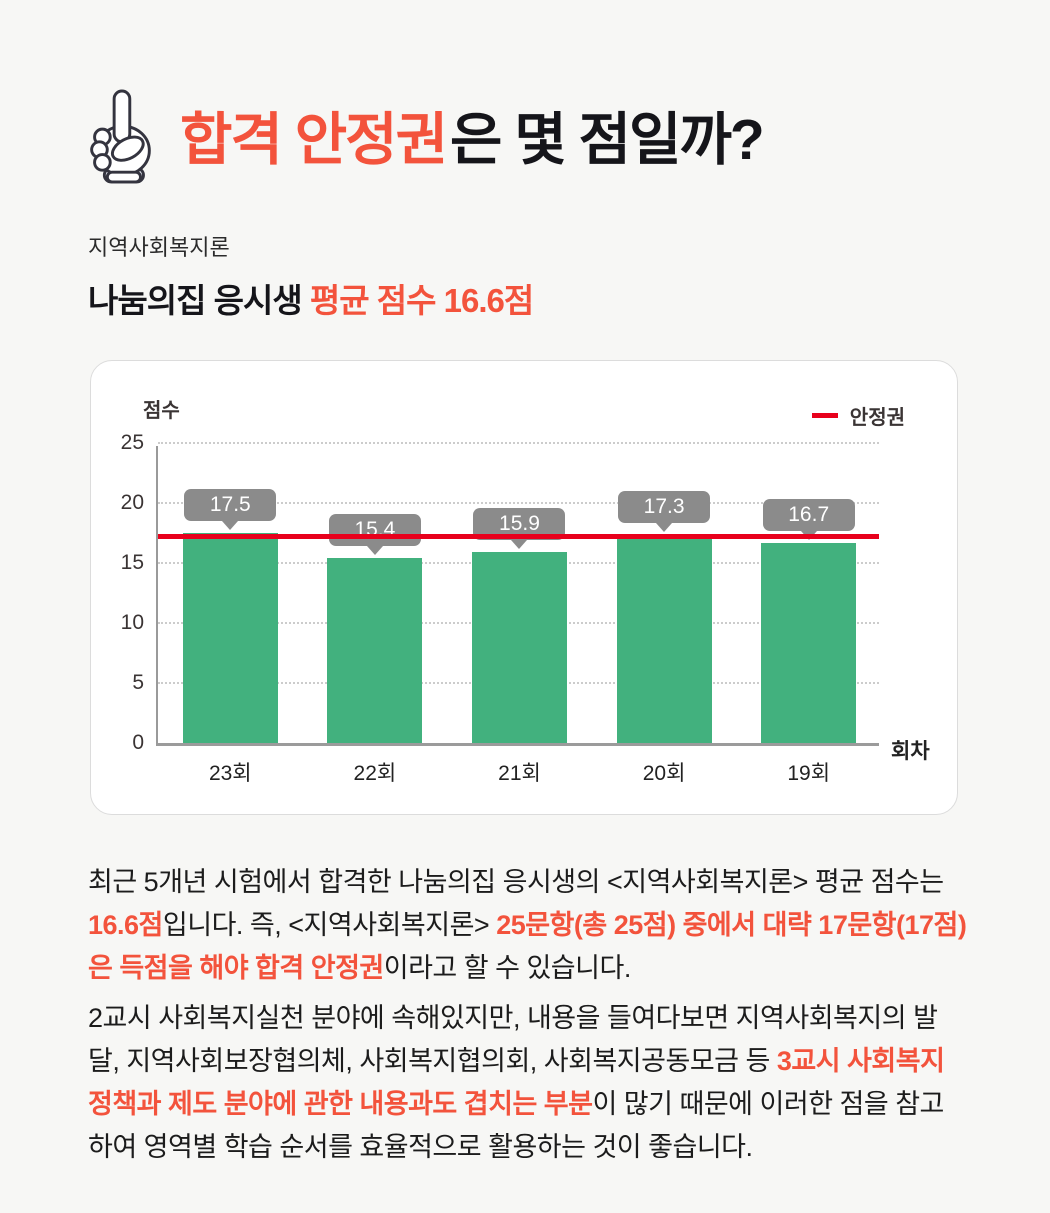  What do you see at coordinates (607, 140) in the screenshot?
I see `title-rest-text: 은 몇 점일까?` at bounding box center [607, 140].